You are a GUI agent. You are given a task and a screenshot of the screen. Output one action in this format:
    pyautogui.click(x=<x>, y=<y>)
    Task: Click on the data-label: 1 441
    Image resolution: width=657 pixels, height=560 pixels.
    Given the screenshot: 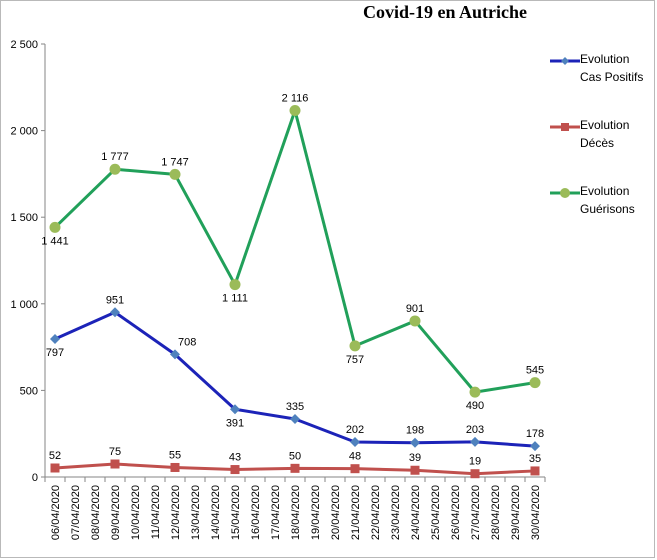 What is the action you would take?
    pyautogui.click(x=55, y=241)
    